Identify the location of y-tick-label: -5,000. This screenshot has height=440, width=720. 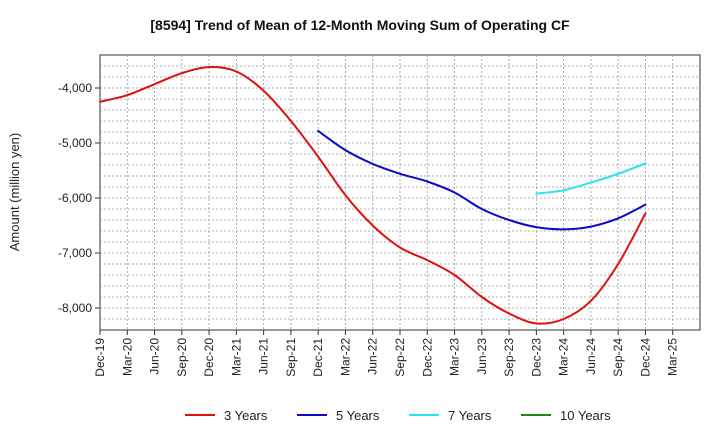
(75, 143).